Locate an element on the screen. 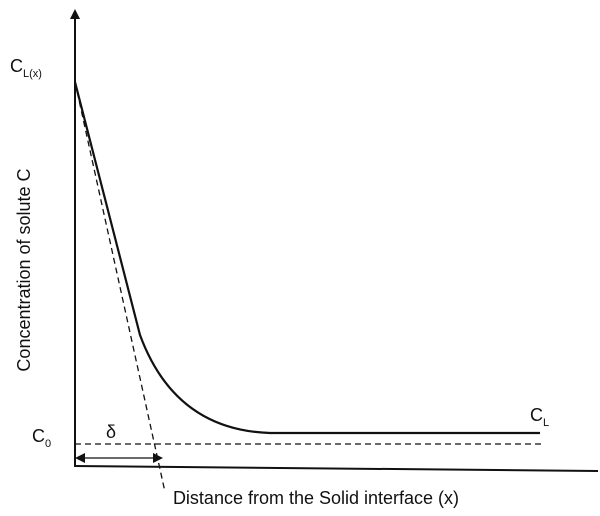 The image size is (600, 516). clx-label: CL(x) is located at coordinates (26, 68).